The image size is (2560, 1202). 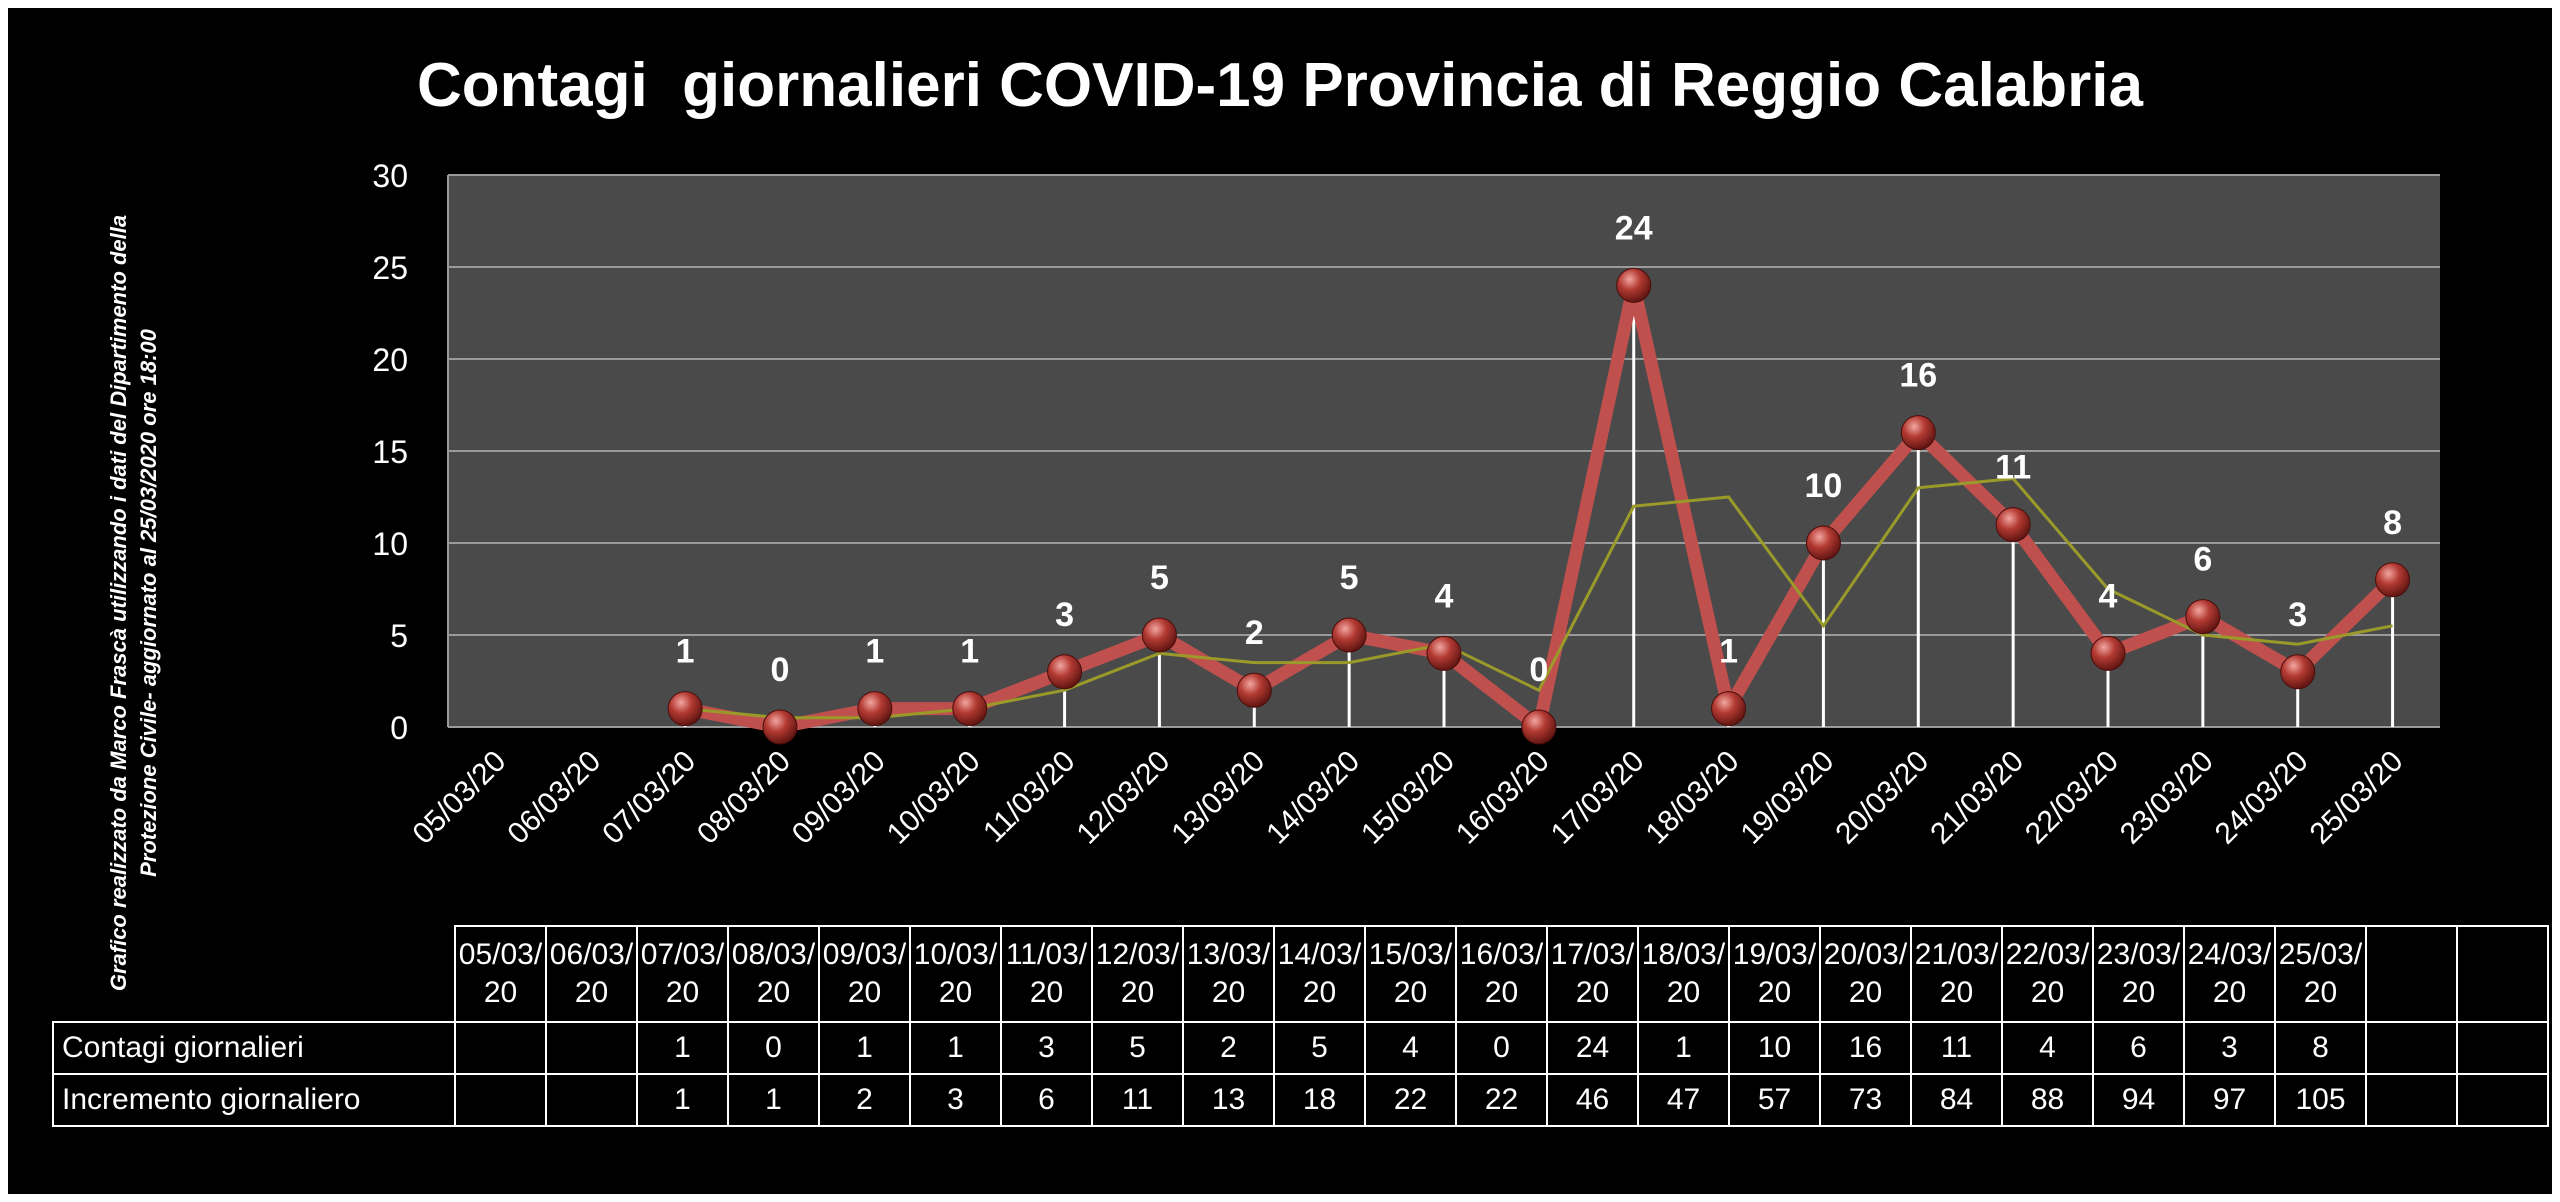 I want to click on x-tick-label: 22/03/20, so click(x=2072, y=798).